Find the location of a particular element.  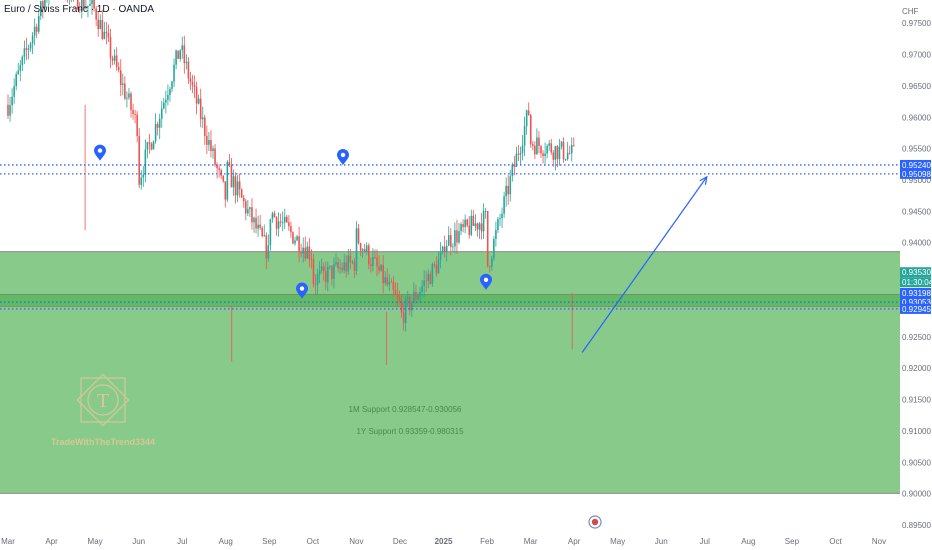

y-tick-label: 0.96000 is located at coordinates (916, 117).